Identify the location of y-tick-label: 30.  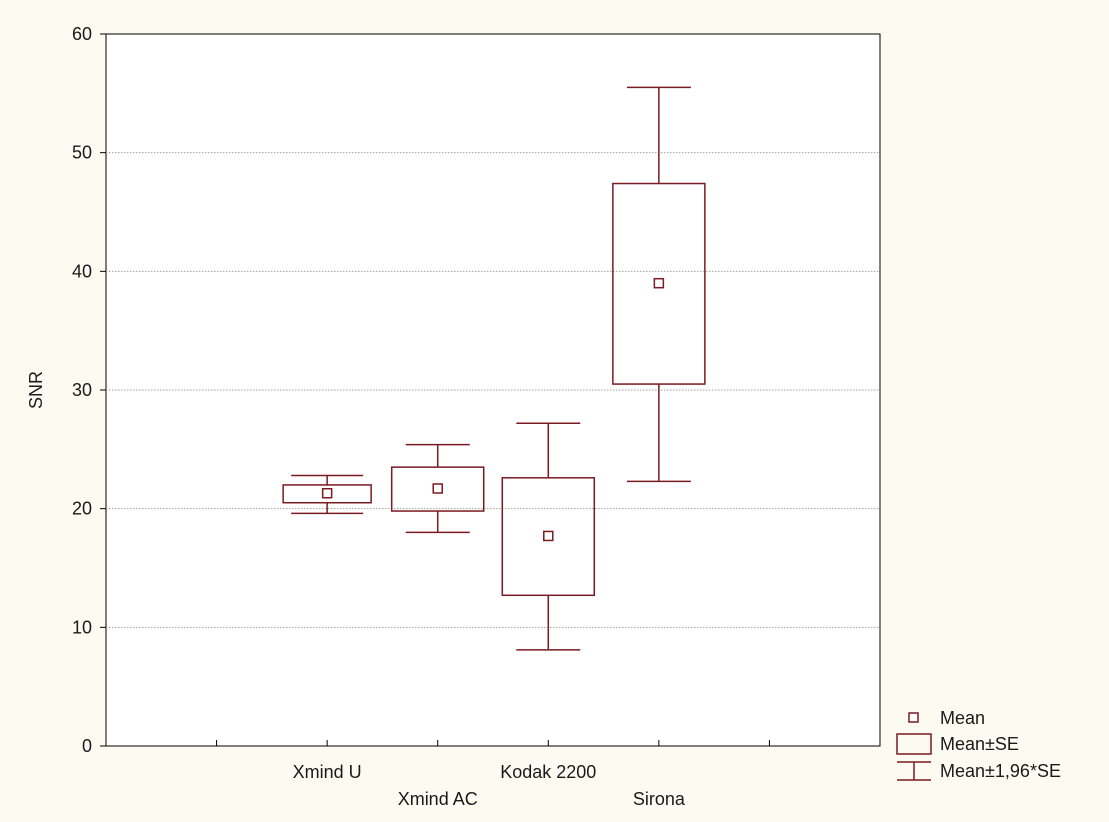
(82, 390).